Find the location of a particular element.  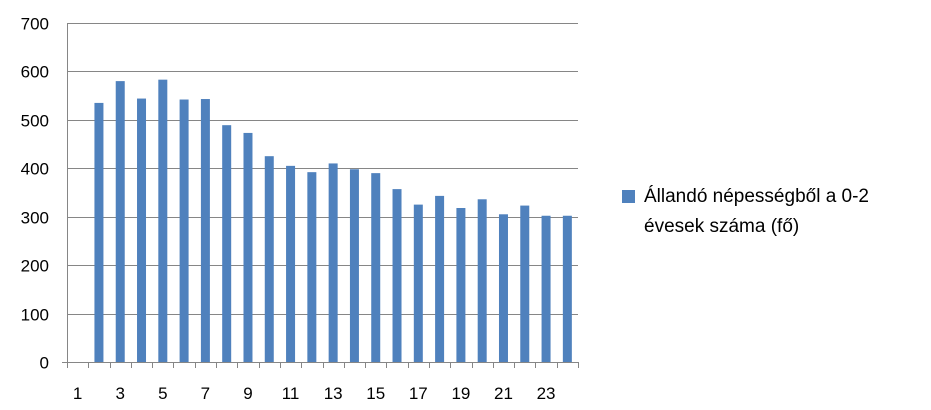

x-tick-label: 7 is located at coordinates (205, 393).